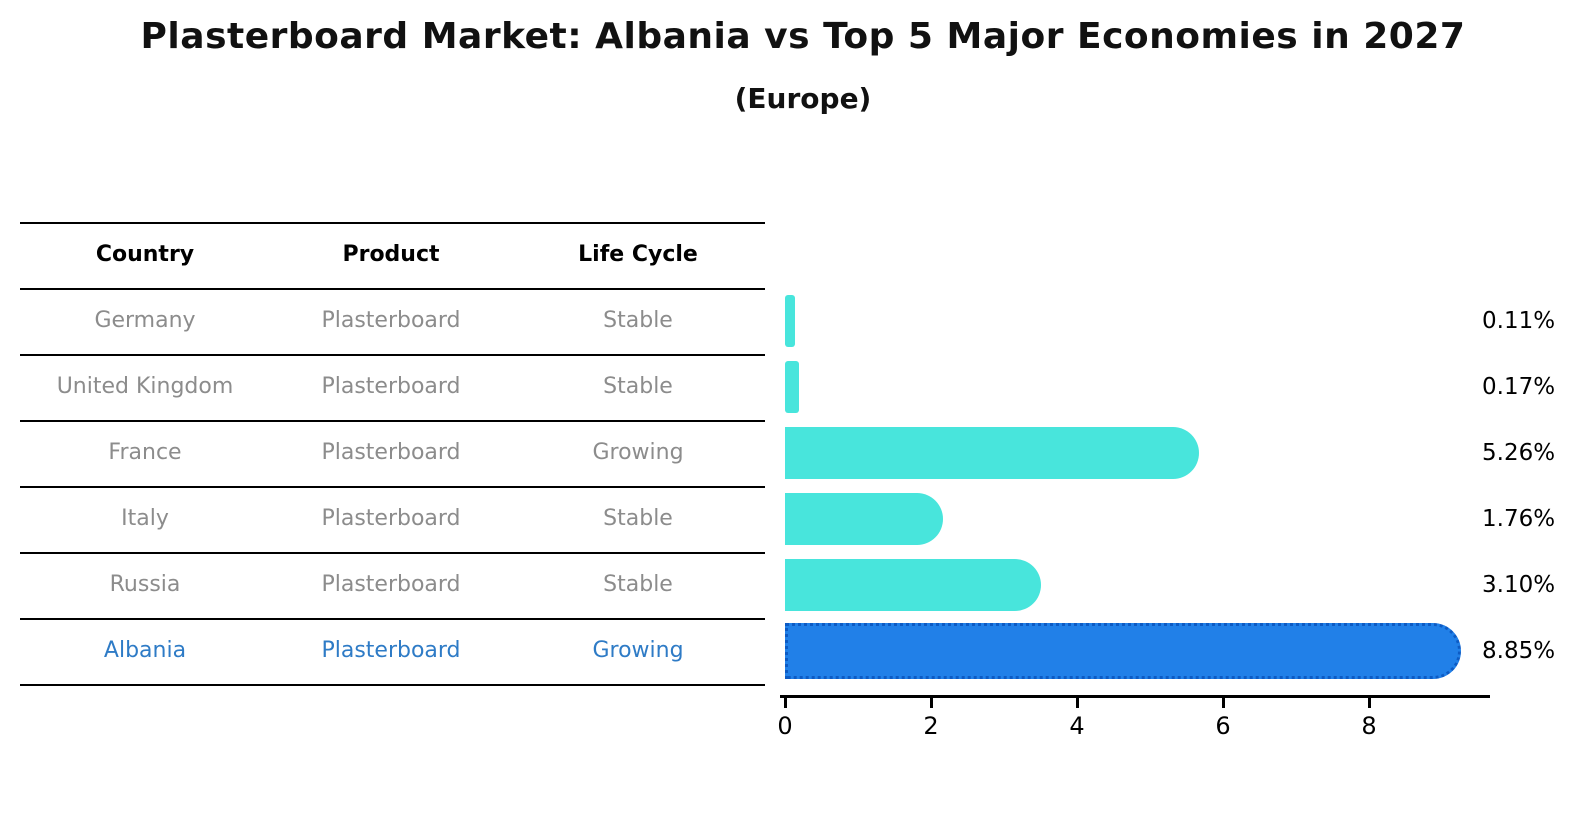 Image resolution: width=1586 pixels, height=823 pixels. What do you see at coordinates (1123, 651) in the screenshot?
I see `bar-albania` at bounding box center [1123, 651].